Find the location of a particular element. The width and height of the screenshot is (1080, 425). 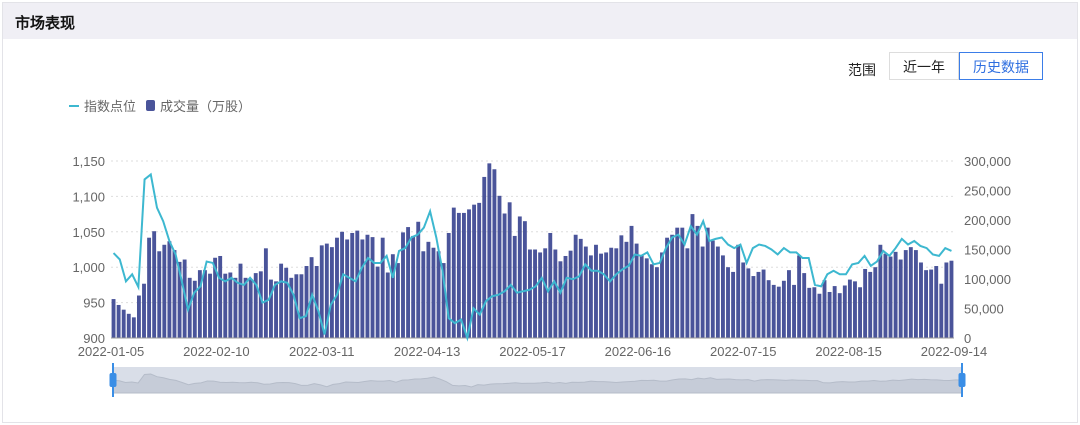

legend-volume-label: 成交量（万股） is located at coordinates (206, 106).